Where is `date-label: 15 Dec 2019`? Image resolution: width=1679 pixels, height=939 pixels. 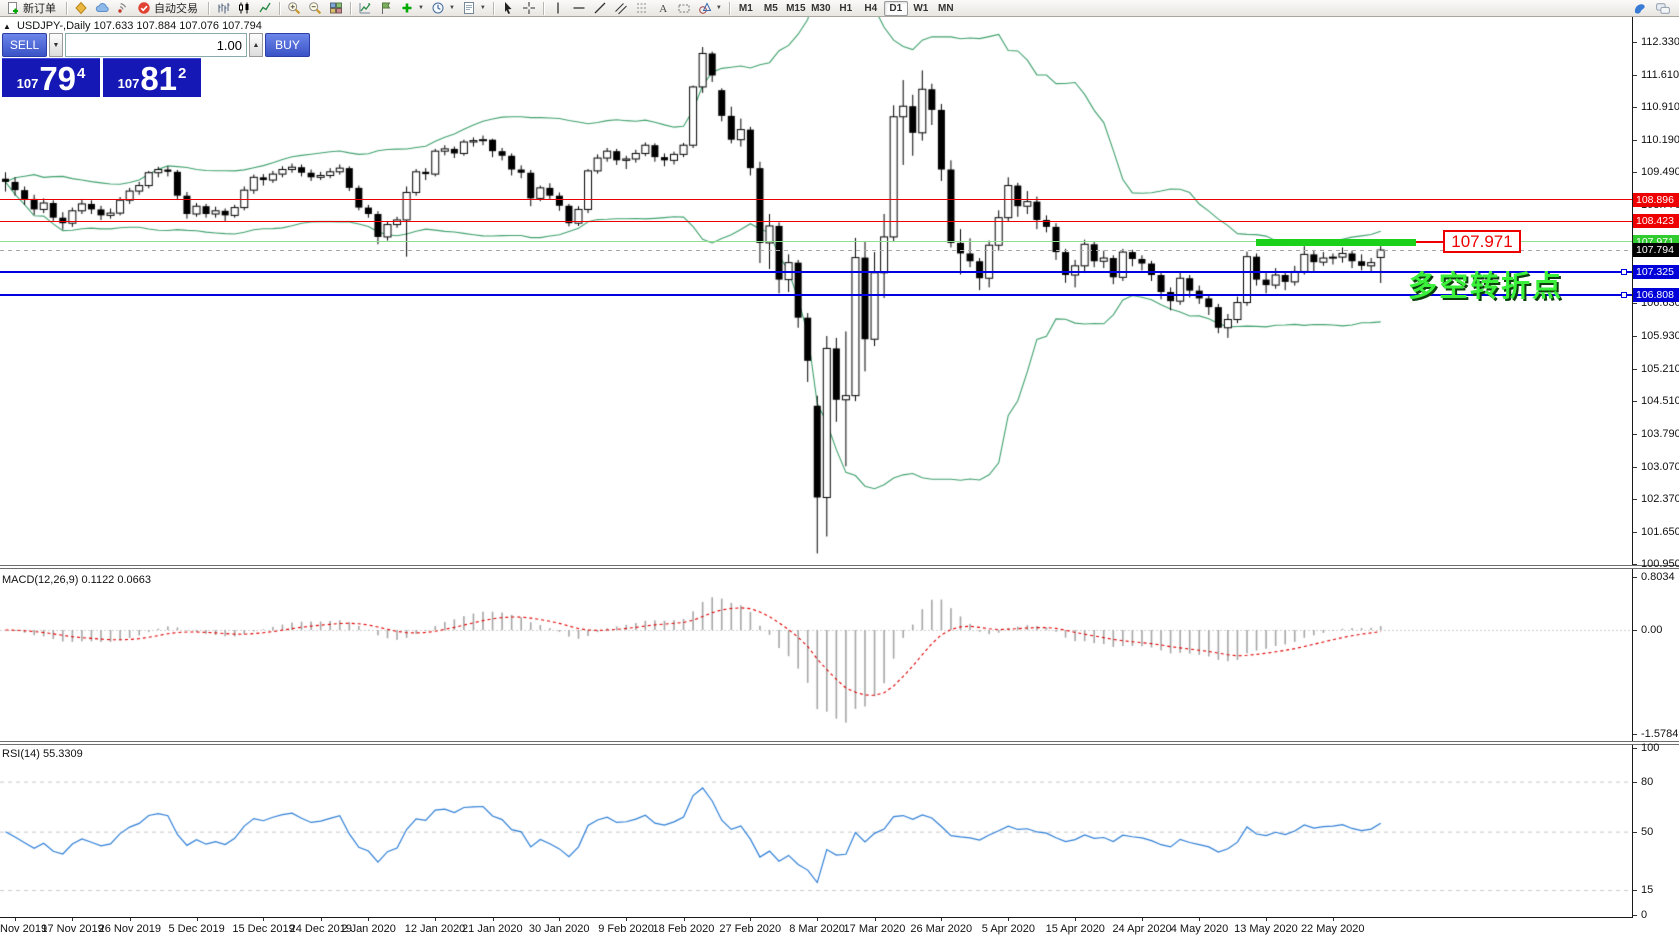
date-label: 15 Dec 2019 is located at coordinates (263, 929).